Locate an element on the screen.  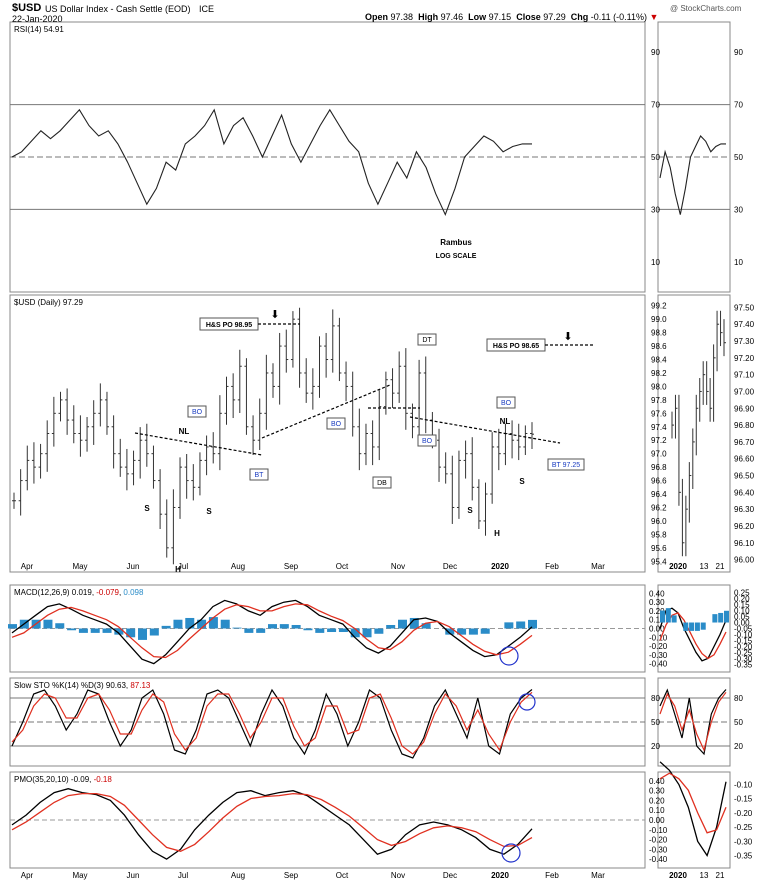
bottom-month-label: Oct is located at coordinates (342, 875).